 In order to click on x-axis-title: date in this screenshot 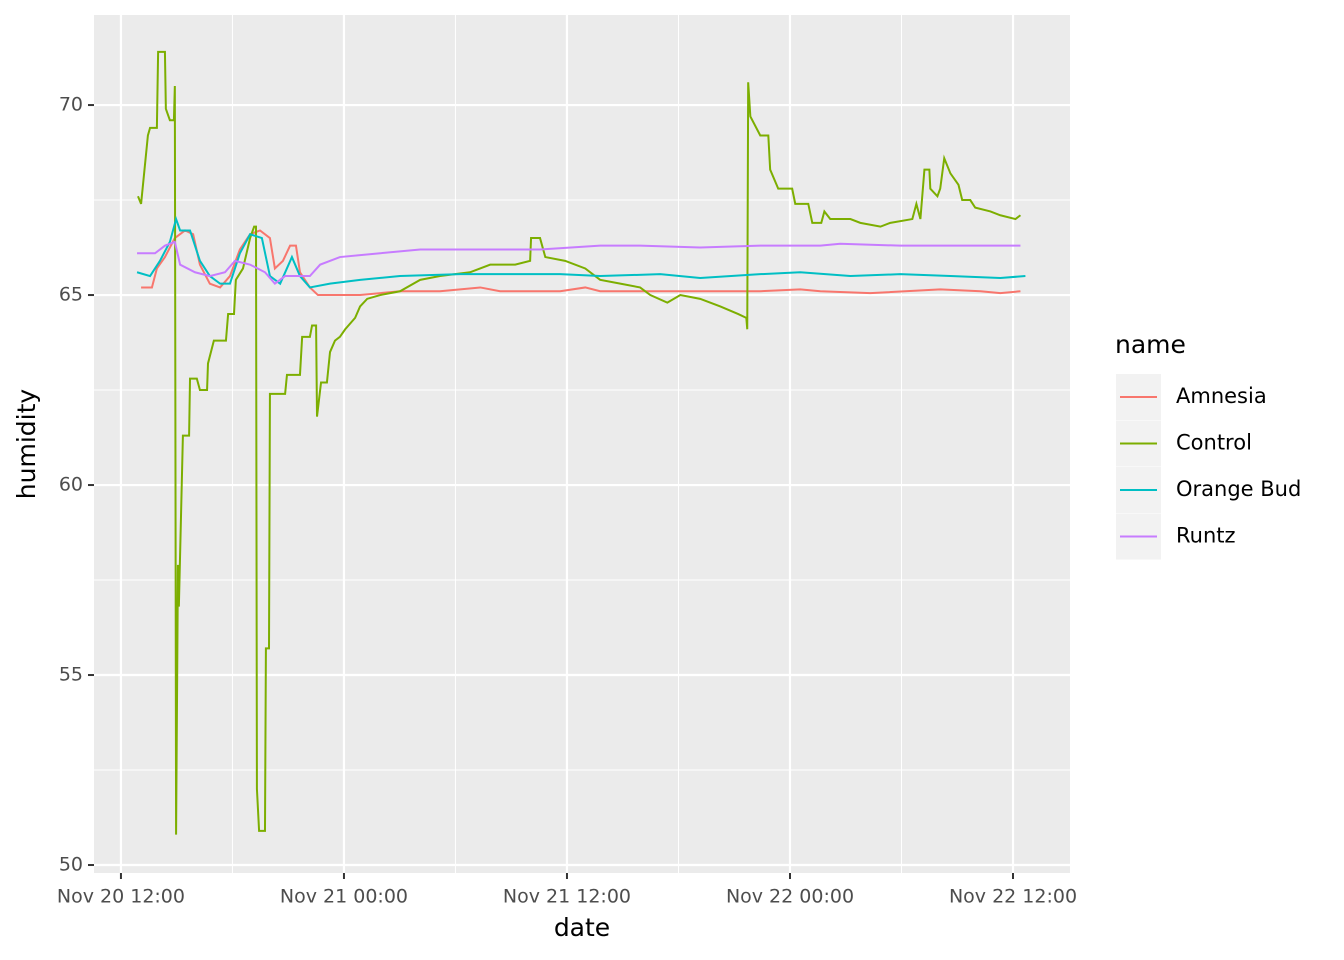, I will do `click(582, 927)`.